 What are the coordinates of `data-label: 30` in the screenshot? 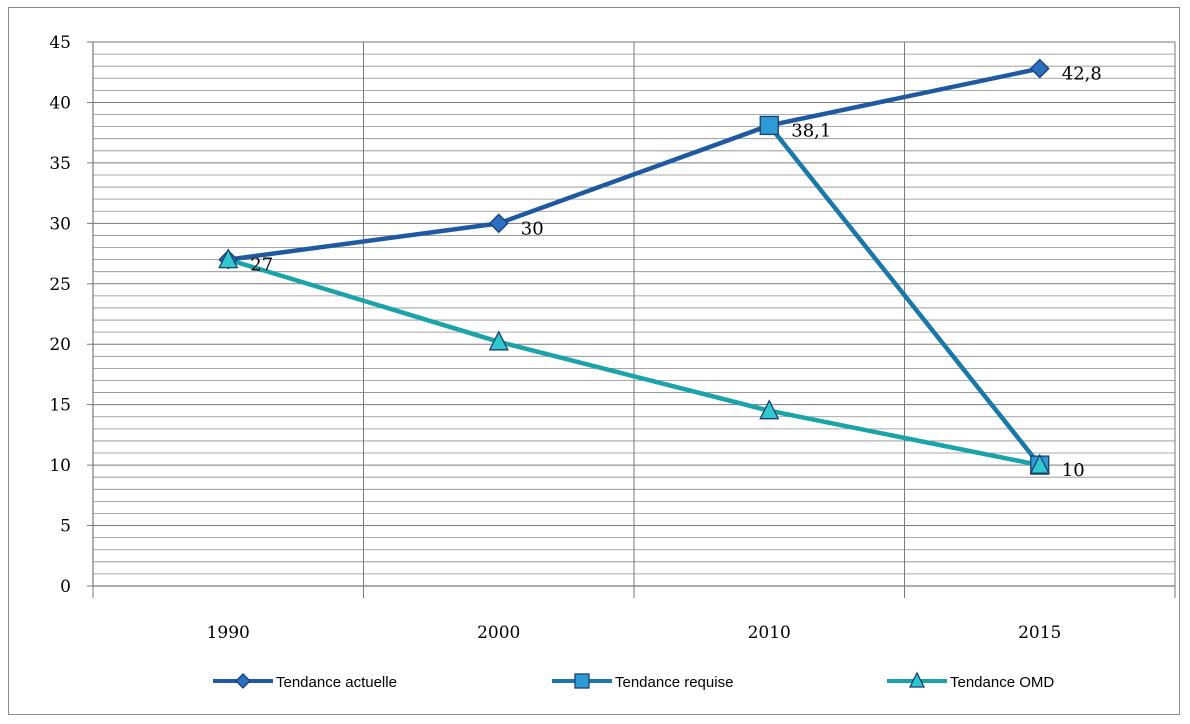 It's located at (532, 228).